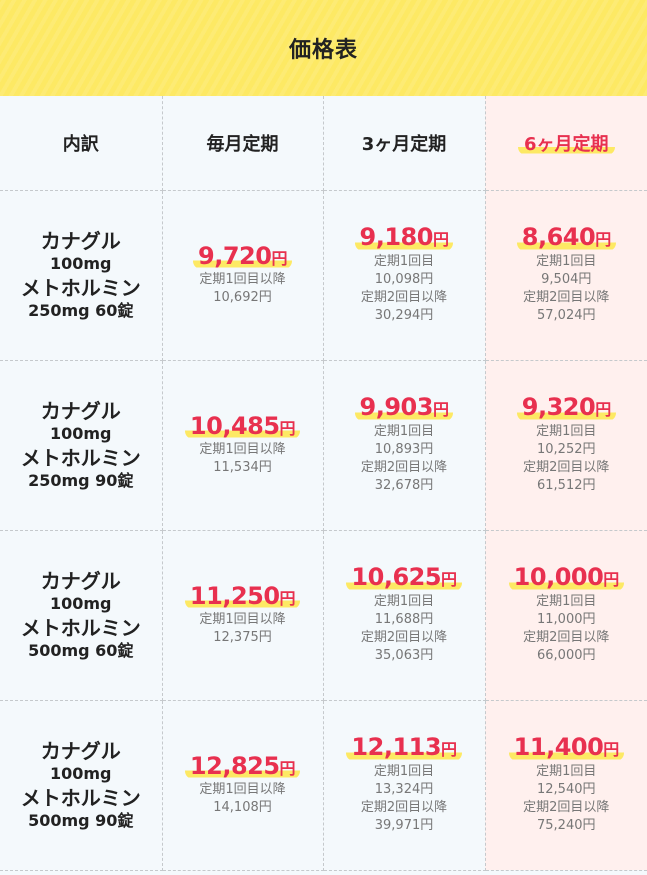 The width and height of the screenshot is (647, 875). I want to click on item-name: カナグル 100mg メトホルミン 250mg 90錠, so click(80, 444).